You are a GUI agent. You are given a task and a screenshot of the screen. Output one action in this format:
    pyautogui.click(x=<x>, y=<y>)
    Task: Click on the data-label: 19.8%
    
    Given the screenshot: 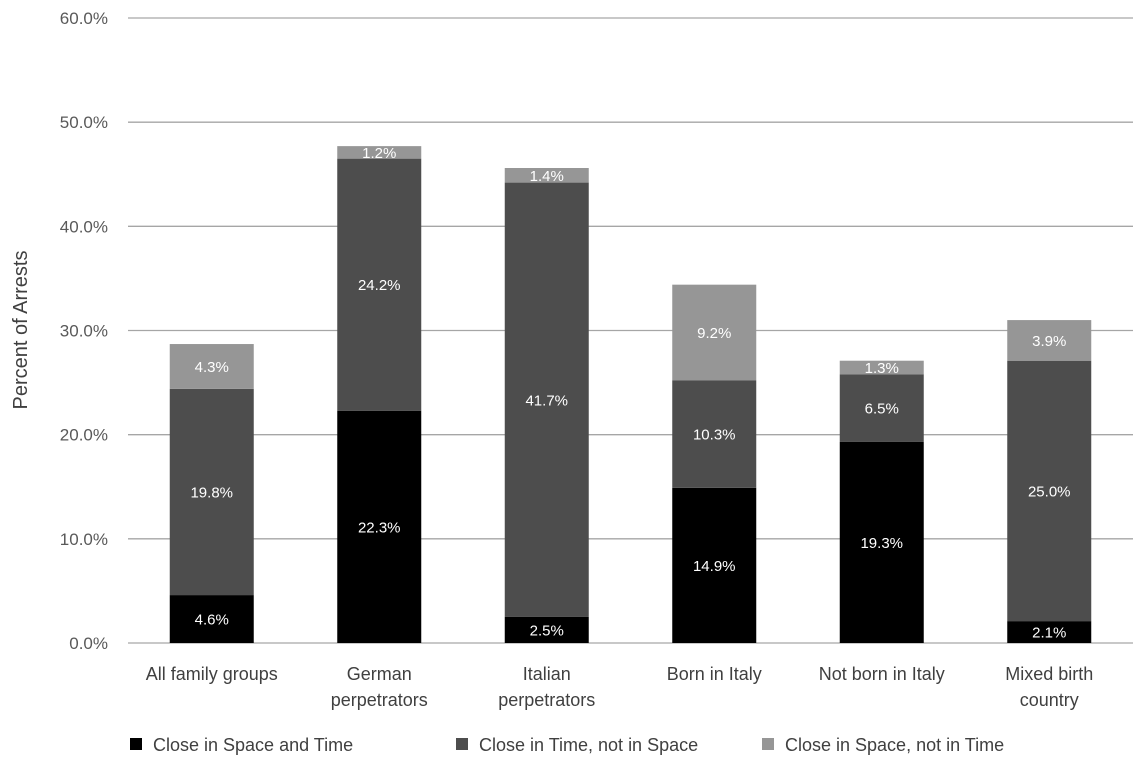 What is the action you would take?
    pyautogui.click(x=211, y=492)
    